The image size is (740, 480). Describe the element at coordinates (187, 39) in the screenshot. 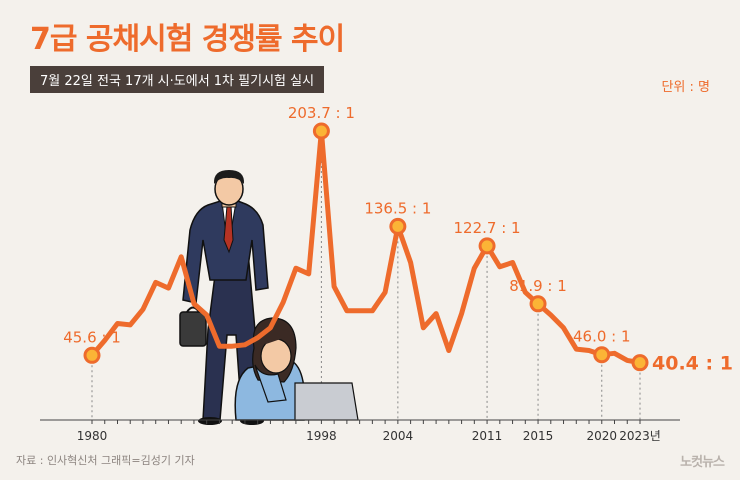

I see `chart-title: 7급 공채시험 경쟁률 추이` at that location.